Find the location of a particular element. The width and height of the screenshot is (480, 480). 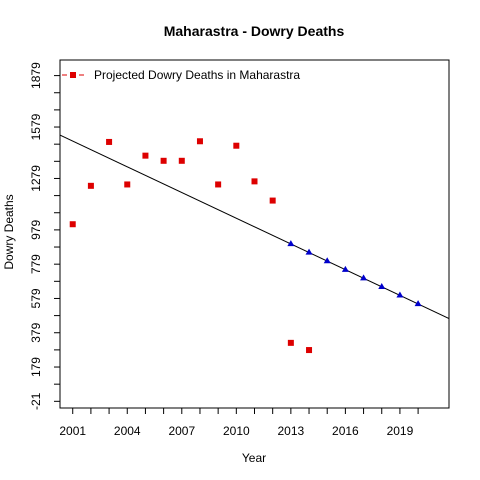

legend: Projected Dowry Deaths in Maharastra is located at coordinates (181, 75).